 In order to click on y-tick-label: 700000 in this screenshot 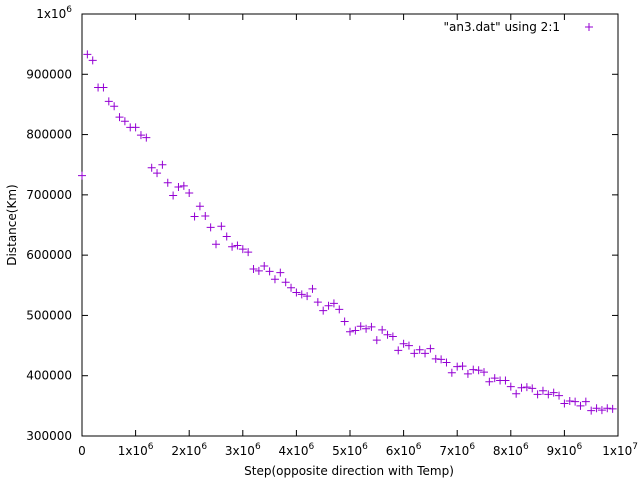, I will do `click(49, 195)`.